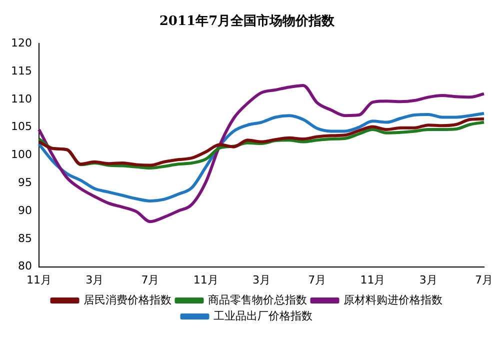 The width and height of the screenshot is (504, 340). What do you see at coordinates (262, 315) in the screenshot?
I see `legend-label: 工业品出厂价格指数` at bounding box center [262, 315].